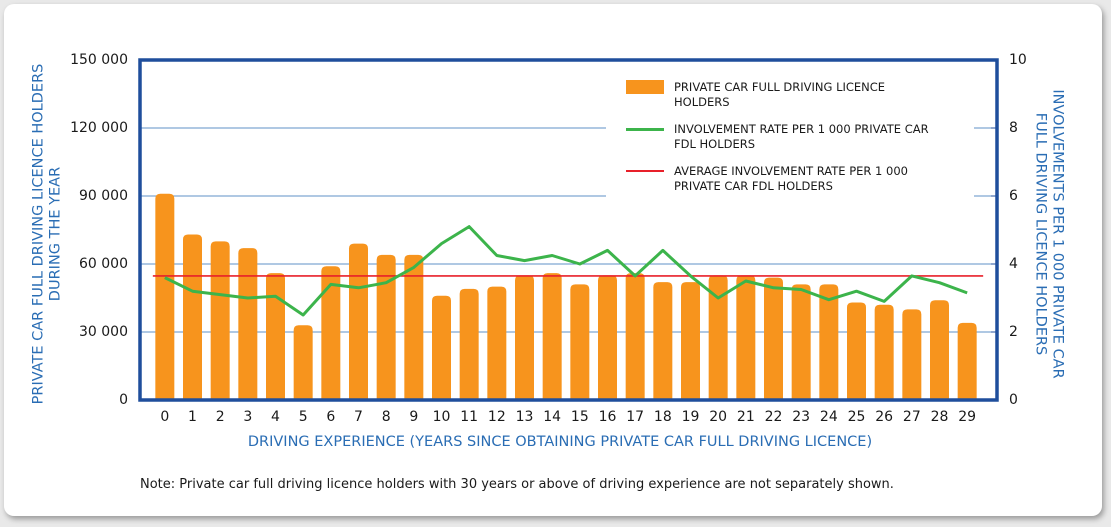  Describe the element at coordinates (123, 400) in the screenshot. I see `y-tick-label: 0` at that location.